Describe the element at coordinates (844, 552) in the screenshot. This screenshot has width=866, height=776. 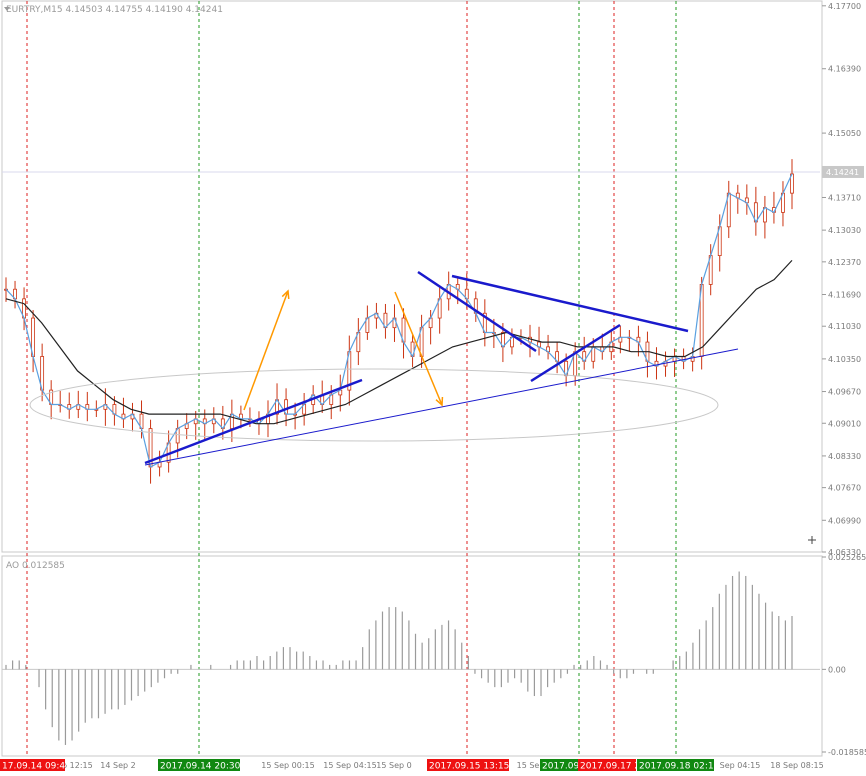
I see `price-y-tick-label: 4.06330` at that location.